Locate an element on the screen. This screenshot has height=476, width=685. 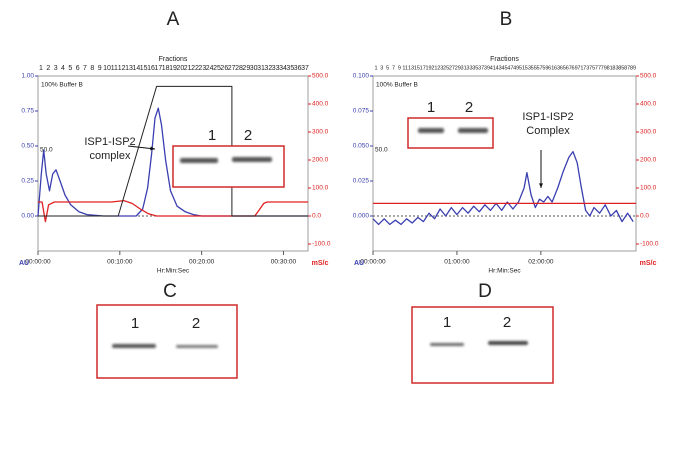
panel-letter: D is located at coordinates (485, 291).